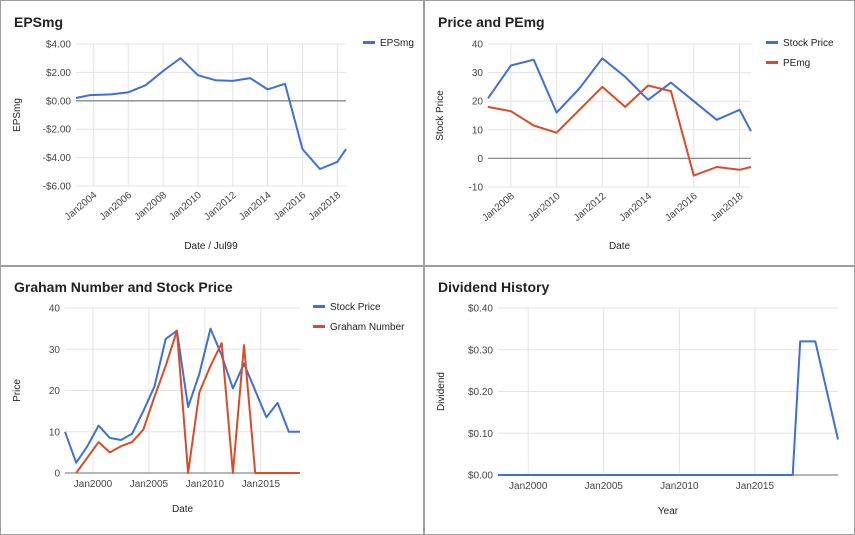 The height and width of the screenshot is (535, 855). What do you see at coordinates (81, 206) in the screenshot?
I see `x-tick-label: Jan2004` at bounding box center [81, 206].